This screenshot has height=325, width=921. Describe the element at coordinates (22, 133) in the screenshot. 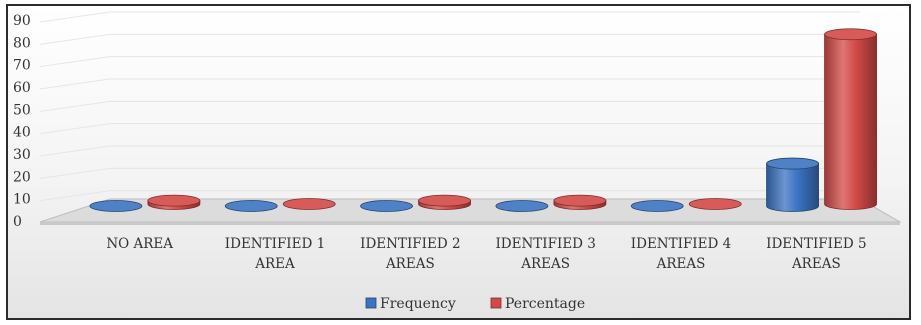

I see `y-tick-label: 40` at that location.